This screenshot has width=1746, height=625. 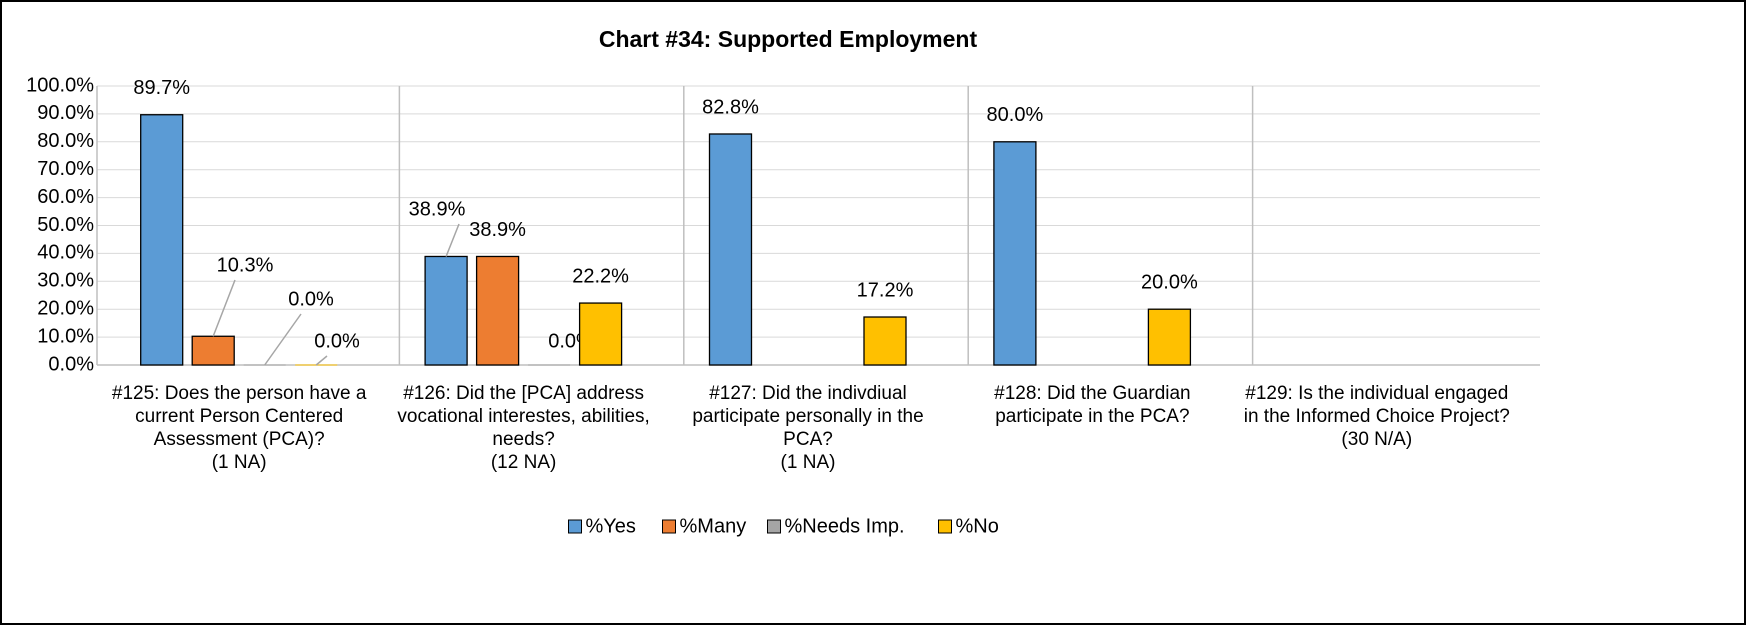 What do you see at coordinates (65, 253) in the screenshot?
I see `y-tick-label: 40.0%` at bounding box center [65, 253].